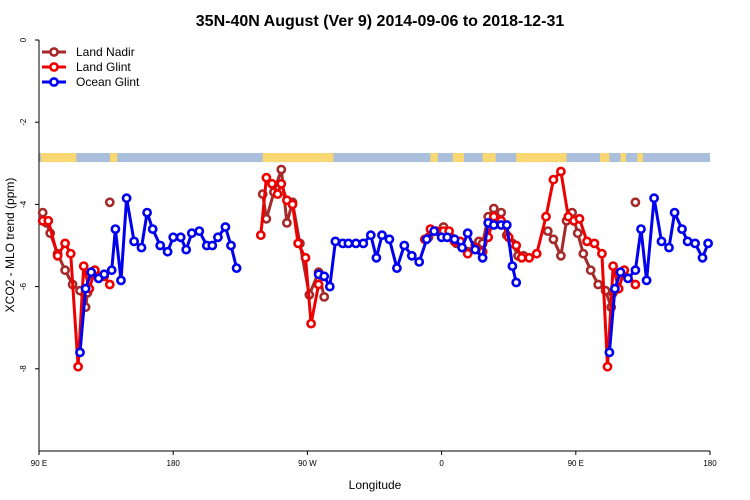 The width and height of the screenshot is (750, 500). Describe the element at coordinates (23, 39) in the screenshot. I see `y-tick-label: 0` at that location.